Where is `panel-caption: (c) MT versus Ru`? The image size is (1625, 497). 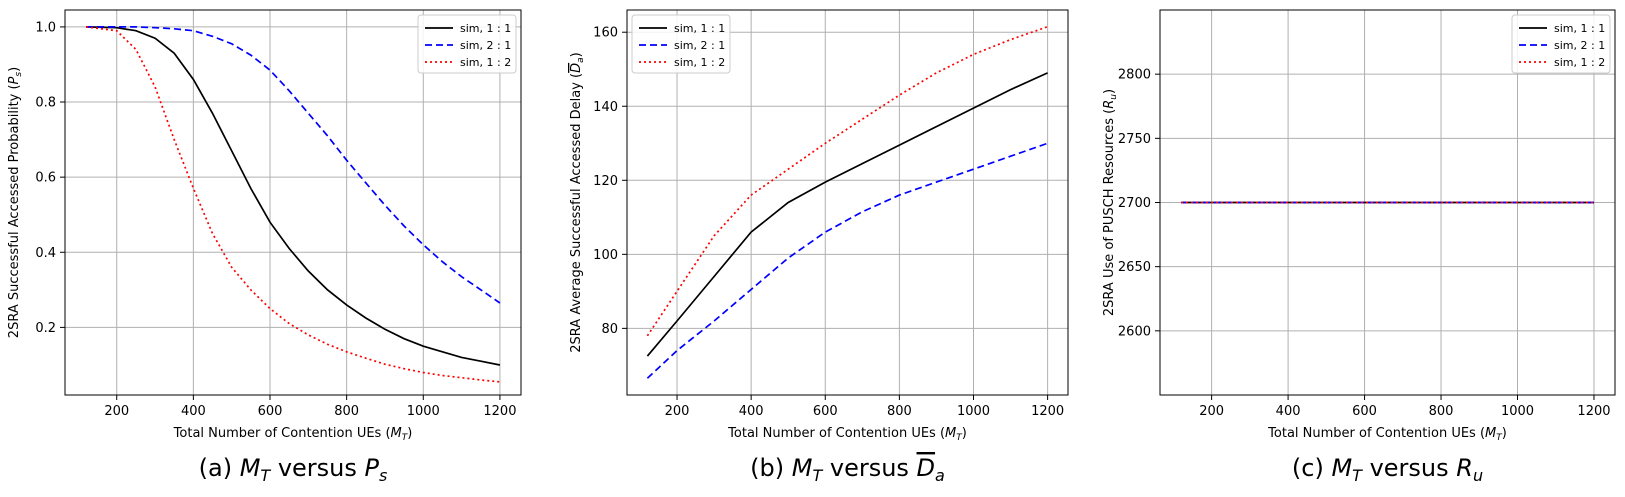
panel-caption: (c) MT versus Ru is located at coordinates (1387, 469).